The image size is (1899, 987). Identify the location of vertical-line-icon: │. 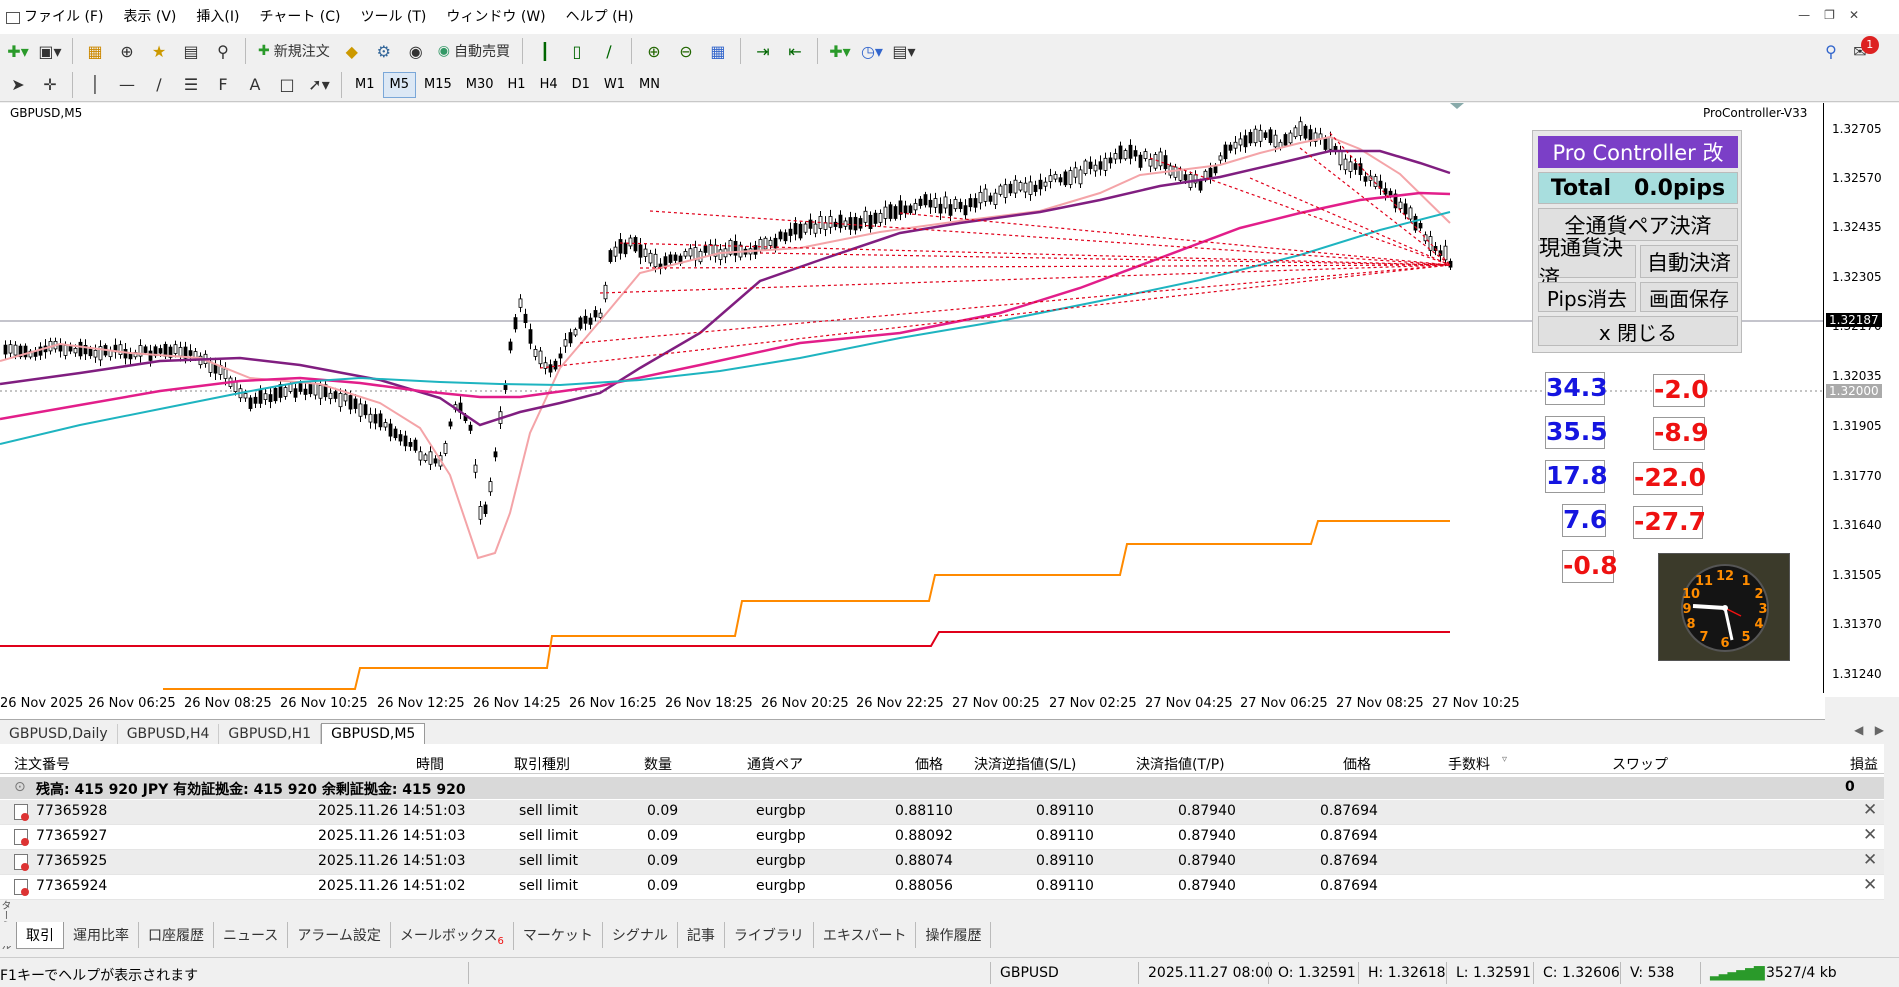
(95, 84).